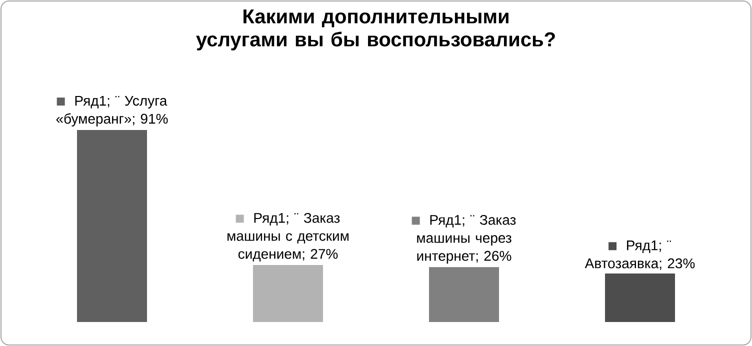 This screenshot has width=752, height=346. I want to click on data-label: Ряд1; ¨ Услуга «бумеранг»; 91%, so click(112, 111).